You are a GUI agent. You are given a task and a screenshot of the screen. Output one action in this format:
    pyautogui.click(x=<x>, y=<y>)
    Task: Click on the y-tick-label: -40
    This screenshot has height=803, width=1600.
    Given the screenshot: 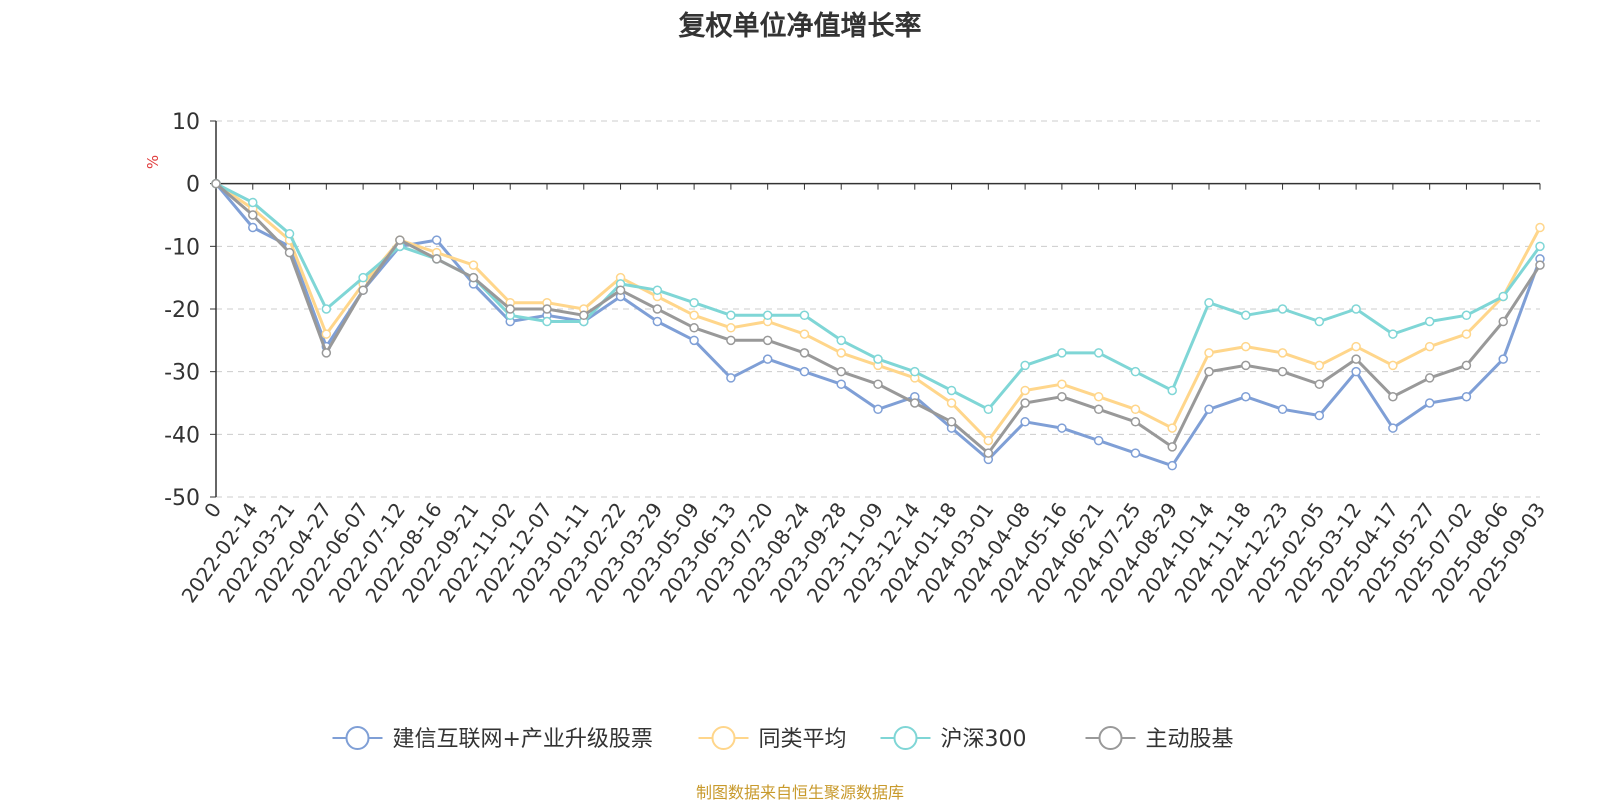 What is the action you would take?
    pyautogui.click(x=182, y=435)
    